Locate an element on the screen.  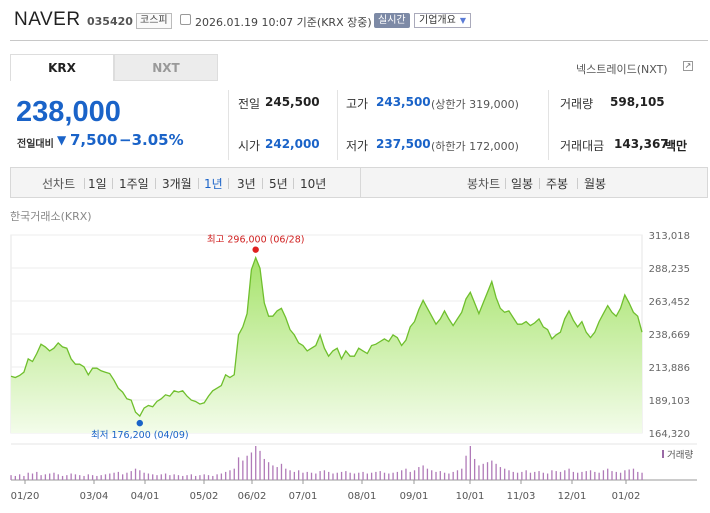
candle-monthly: 월봉 is located at coordinates (595, 184).